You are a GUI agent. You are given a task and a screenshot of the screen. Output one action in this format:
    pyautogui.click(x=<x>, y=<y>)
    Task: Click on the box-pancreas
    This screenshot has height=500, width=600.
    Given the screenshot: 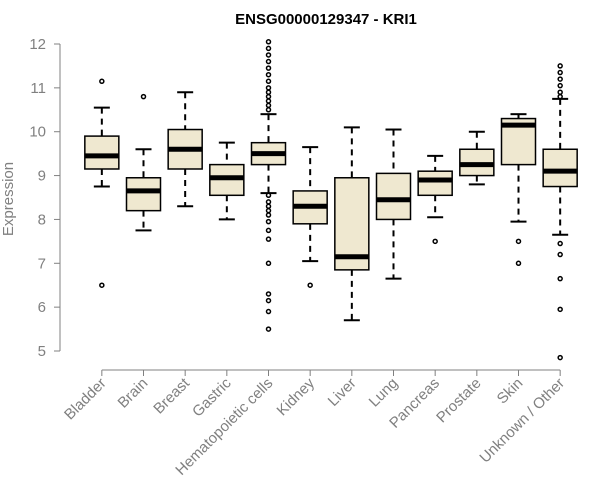 What is the action you would take?
    pyautogui.click(x=435, y=183)
    